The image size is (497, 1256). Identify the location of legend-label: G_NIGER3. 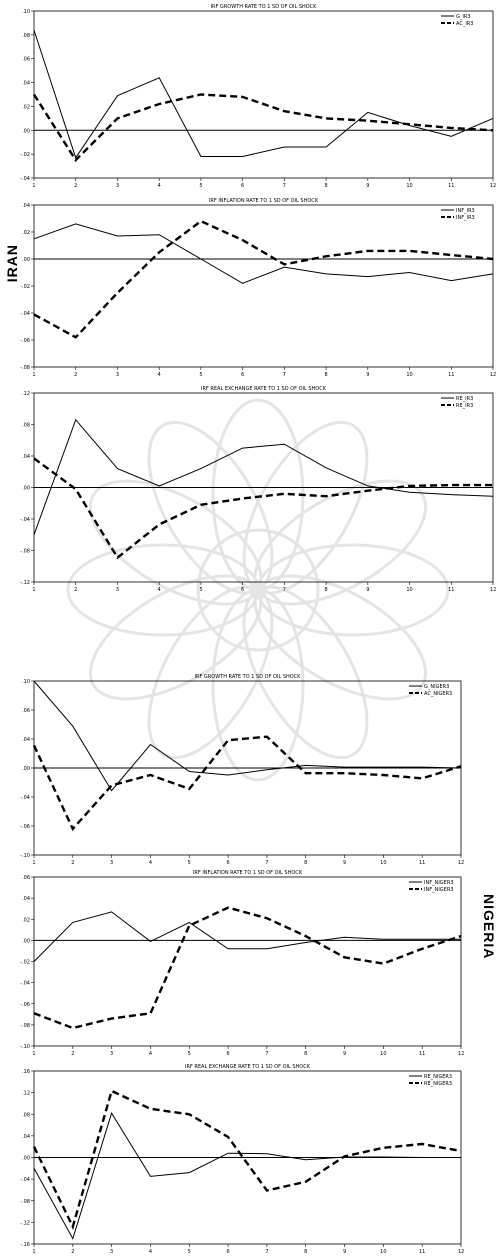
(436, 687).